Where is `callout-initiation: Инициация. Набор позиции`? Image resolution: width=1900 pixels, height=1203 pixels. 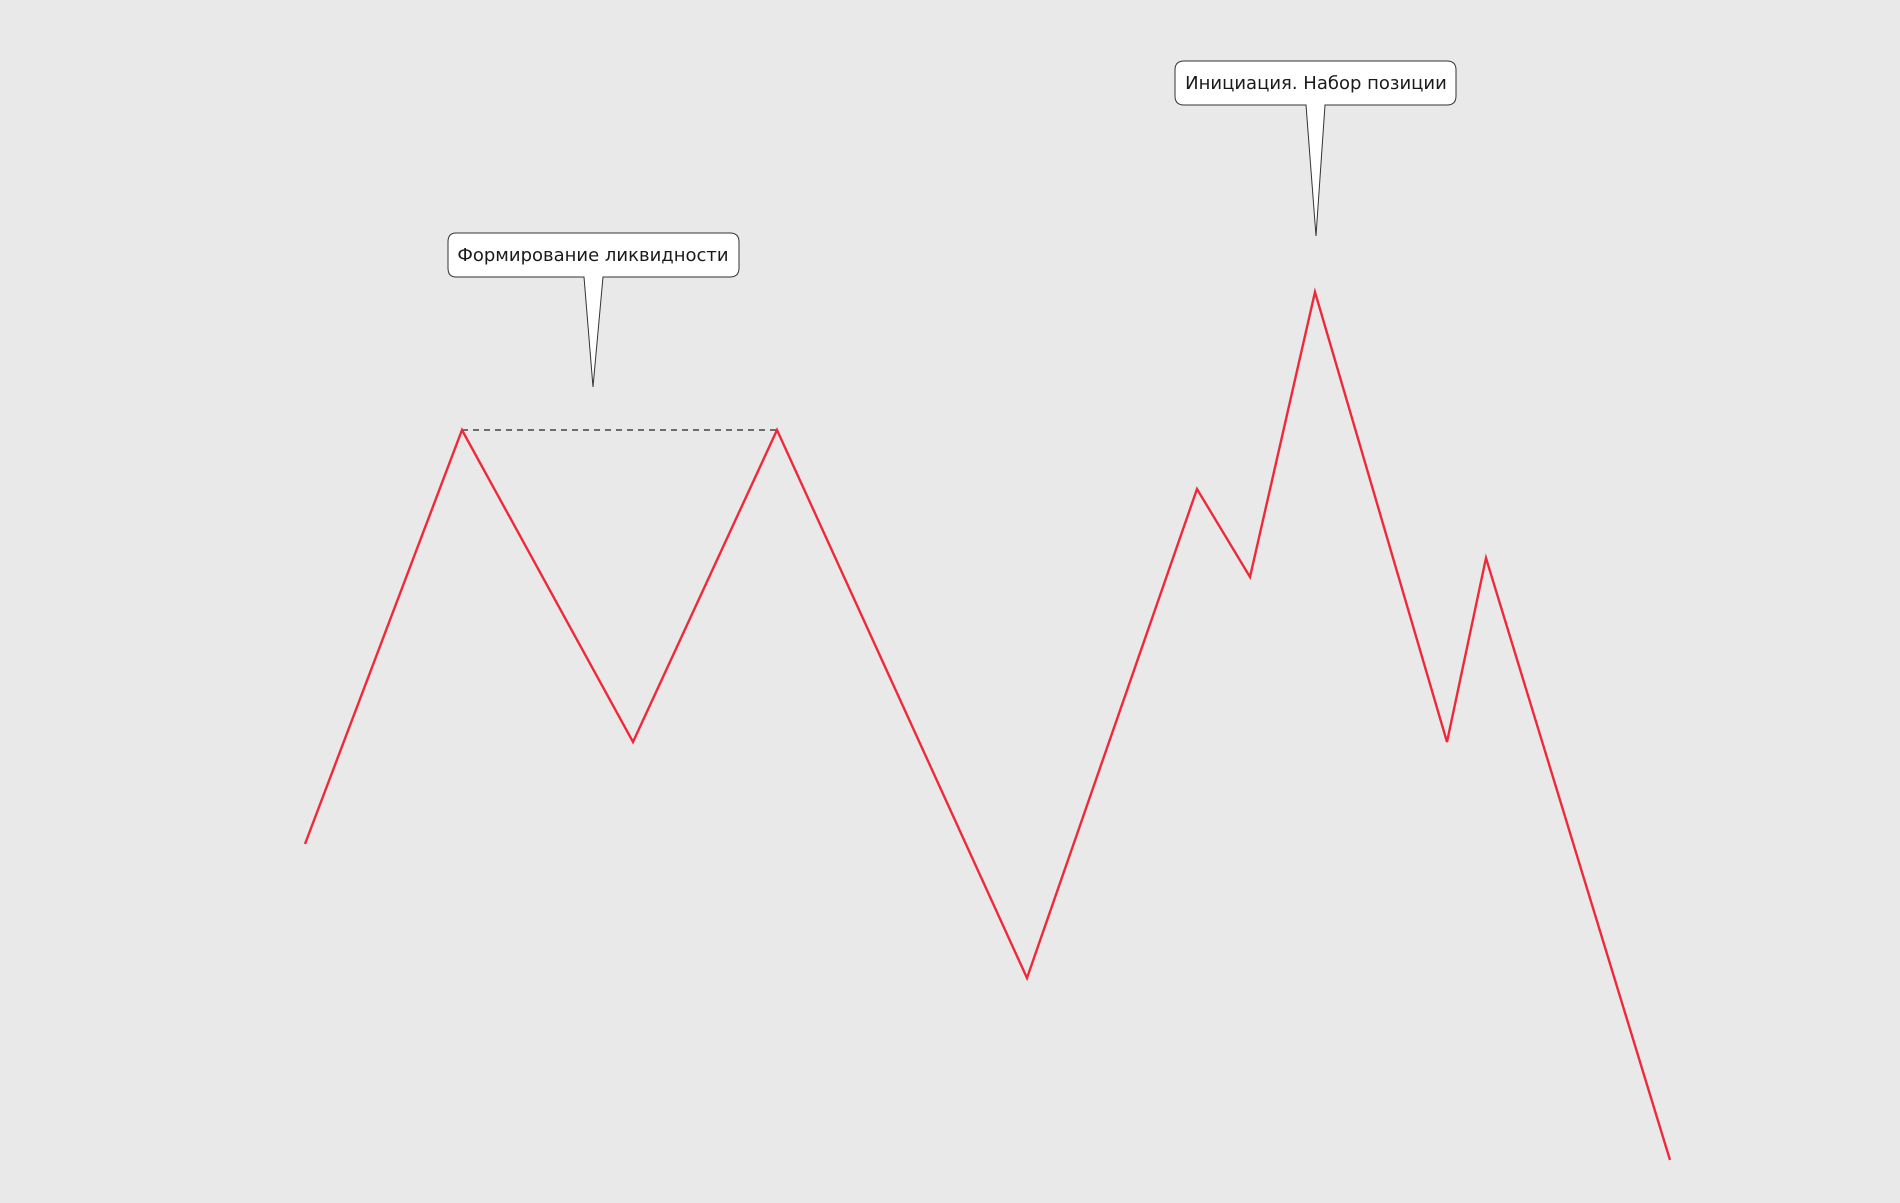 callout-initiation: Инициация. Набор позиции is located at coordinates (1315, 148).